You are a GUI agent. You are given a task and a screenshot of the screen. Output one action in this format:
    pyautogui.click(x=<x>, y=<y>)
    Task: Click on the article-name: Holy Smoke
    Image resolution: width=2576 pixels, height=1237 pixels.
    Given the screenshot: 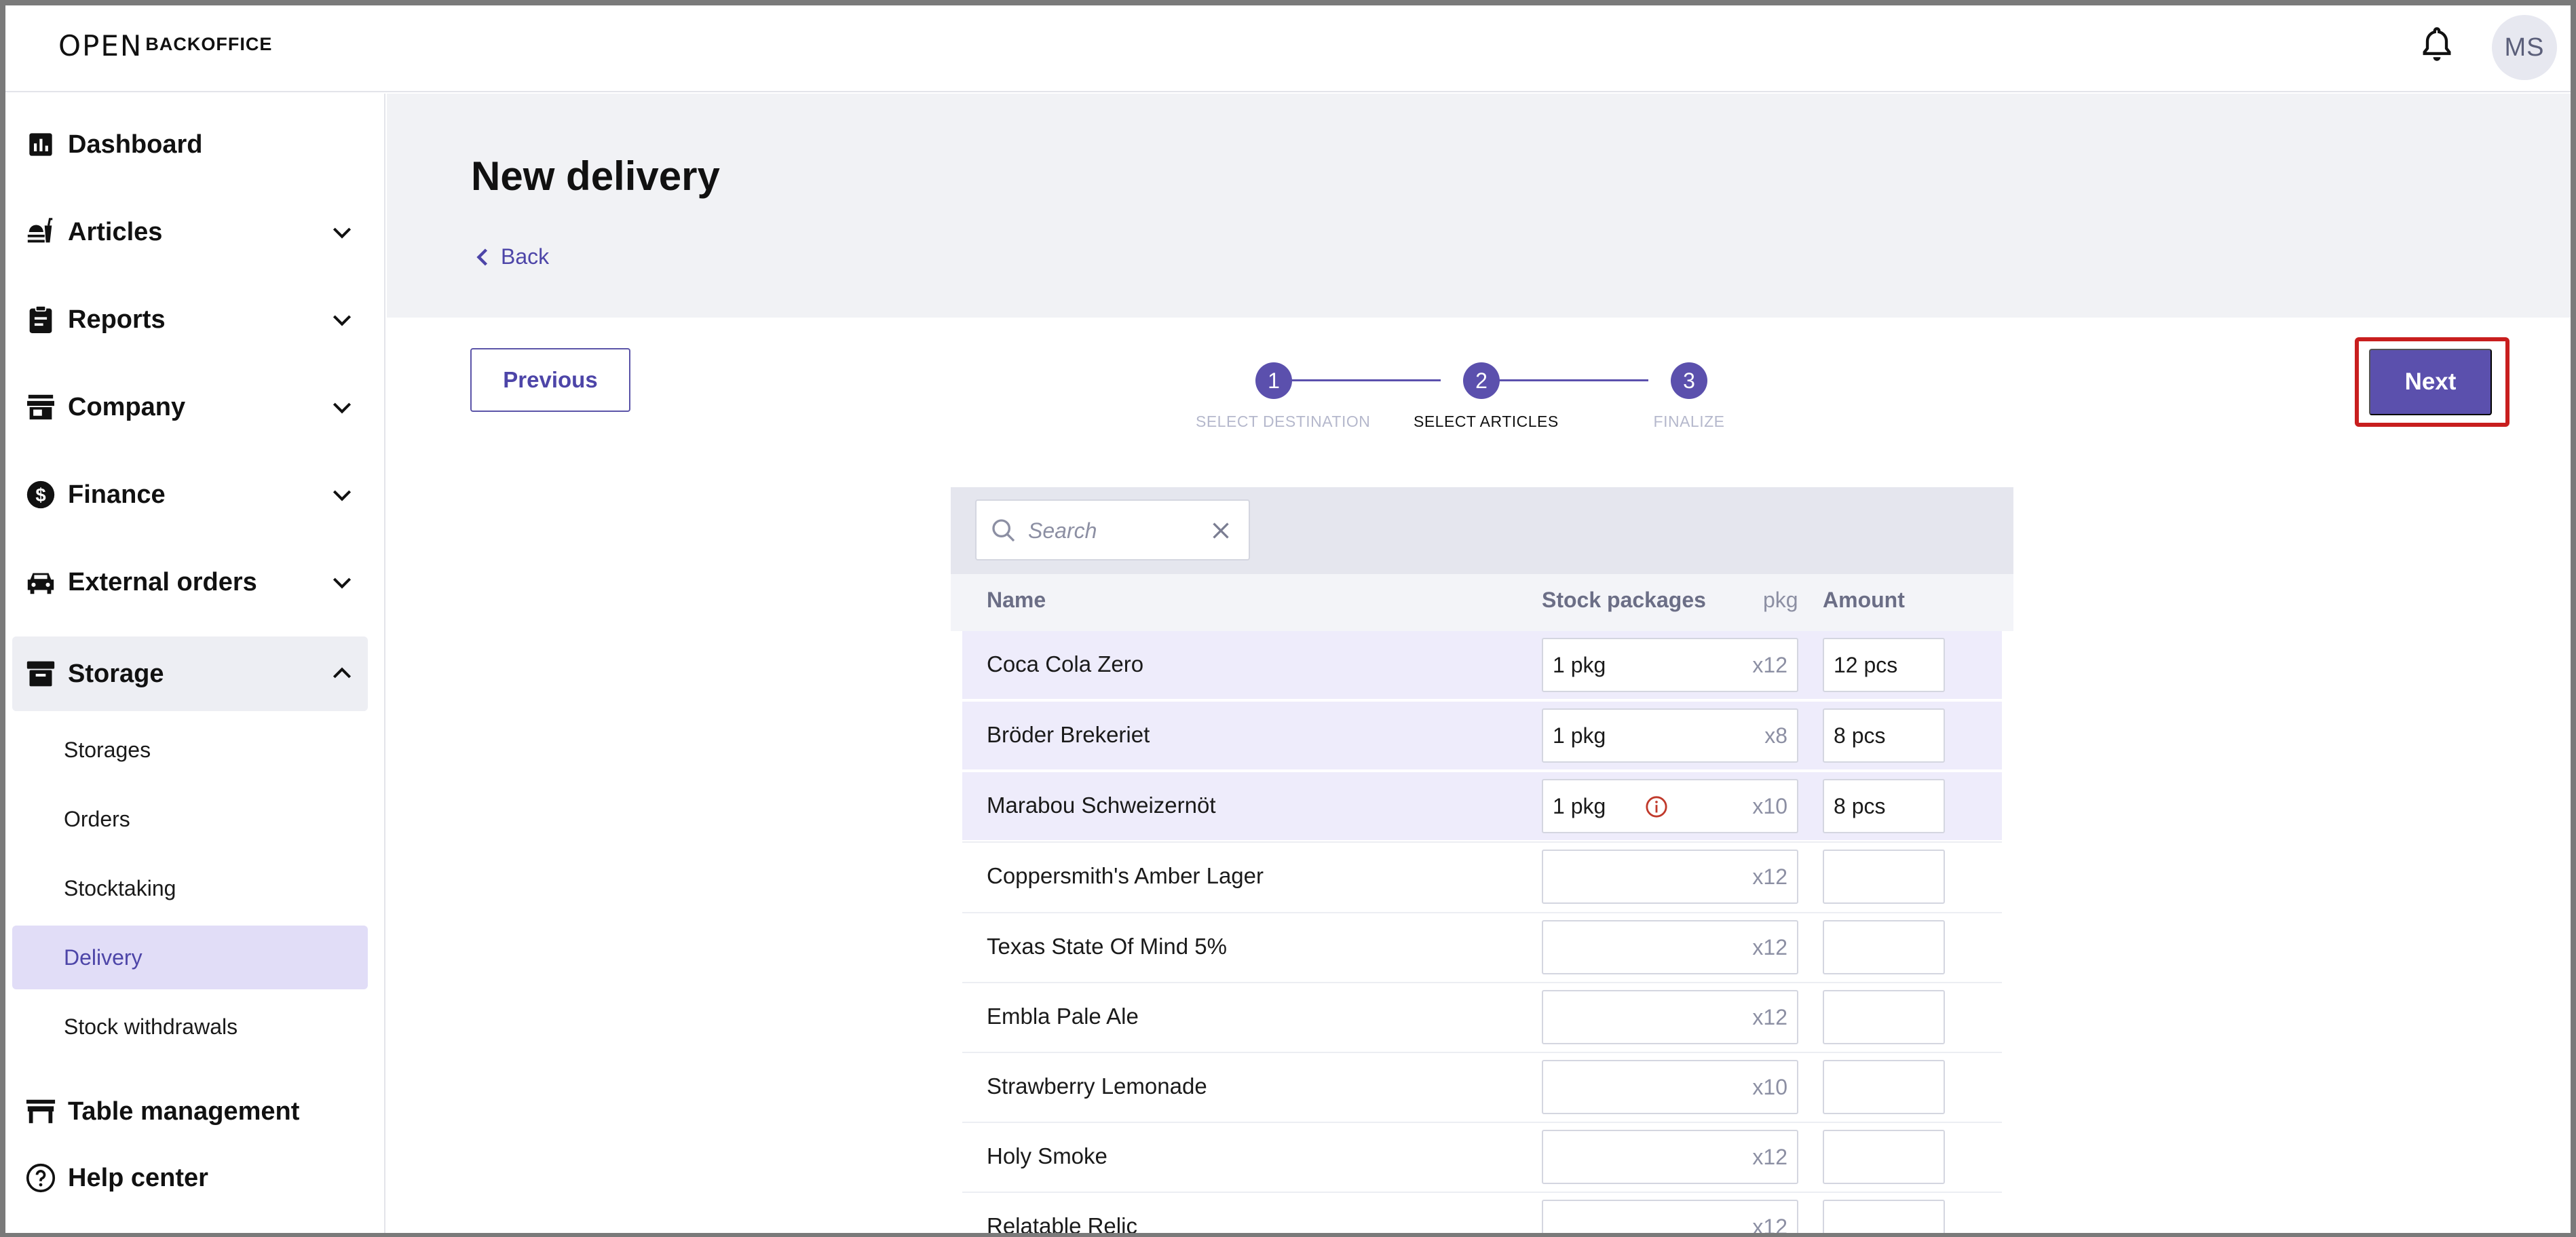 What is the action you would take?
    pyautogui.click(x=1047, y=1155)
    